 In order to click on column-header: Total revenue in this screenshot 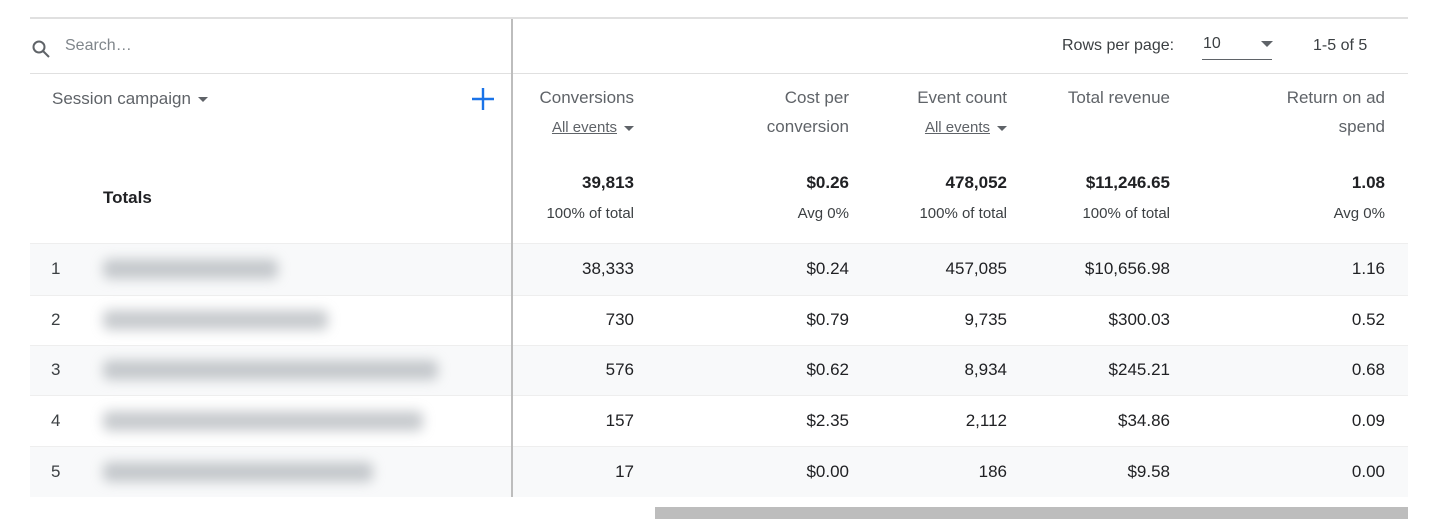, I will do `click(1118, 97)`.